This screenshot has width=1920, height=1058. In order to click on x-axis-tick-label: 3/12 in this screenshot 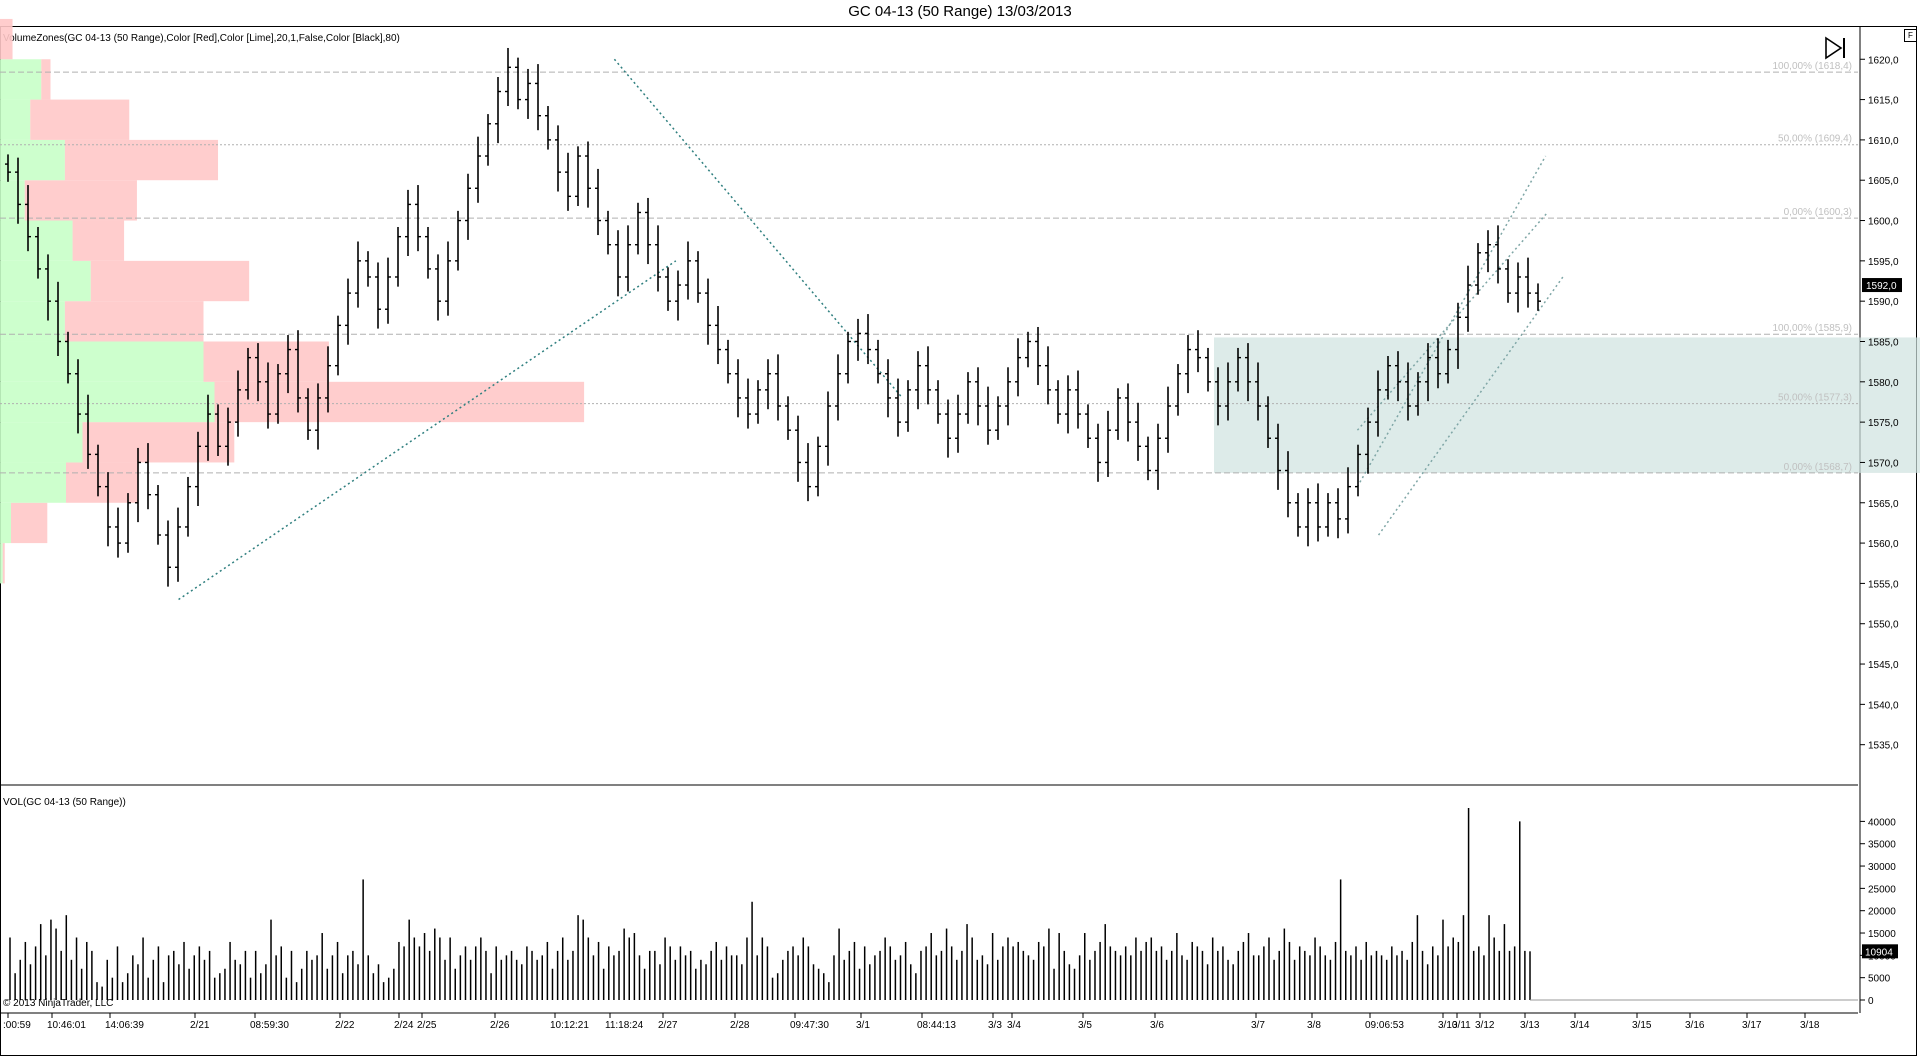, I will do `click(1485, 1025)`.